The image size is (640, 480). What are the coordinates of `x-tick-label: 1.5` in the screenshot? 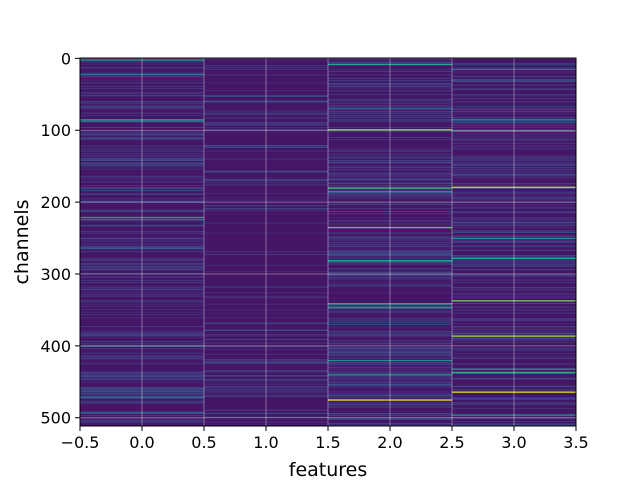 It's located at (327, 442).